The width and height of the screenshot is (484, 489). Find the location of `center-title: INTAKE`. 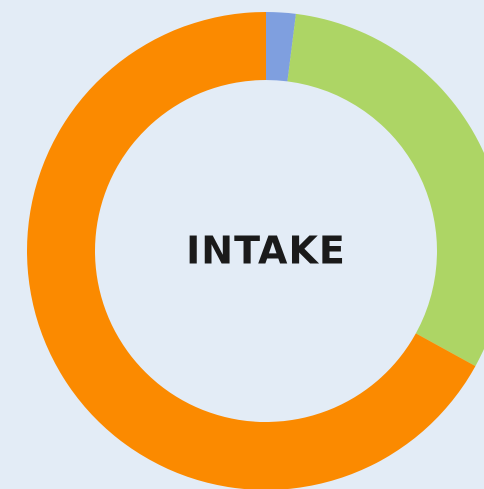

center-title: INTAKE is located at coordinates (266, 251).